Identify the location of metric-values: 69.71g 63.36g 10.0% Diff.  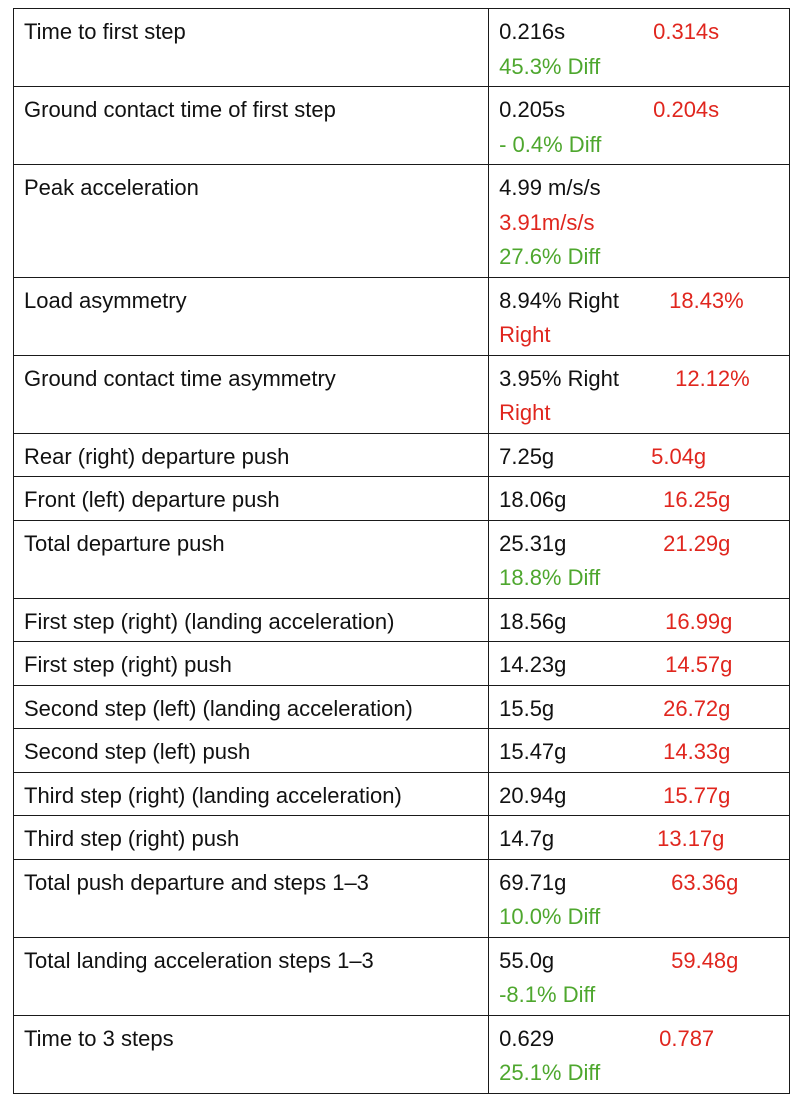
(639, 898).